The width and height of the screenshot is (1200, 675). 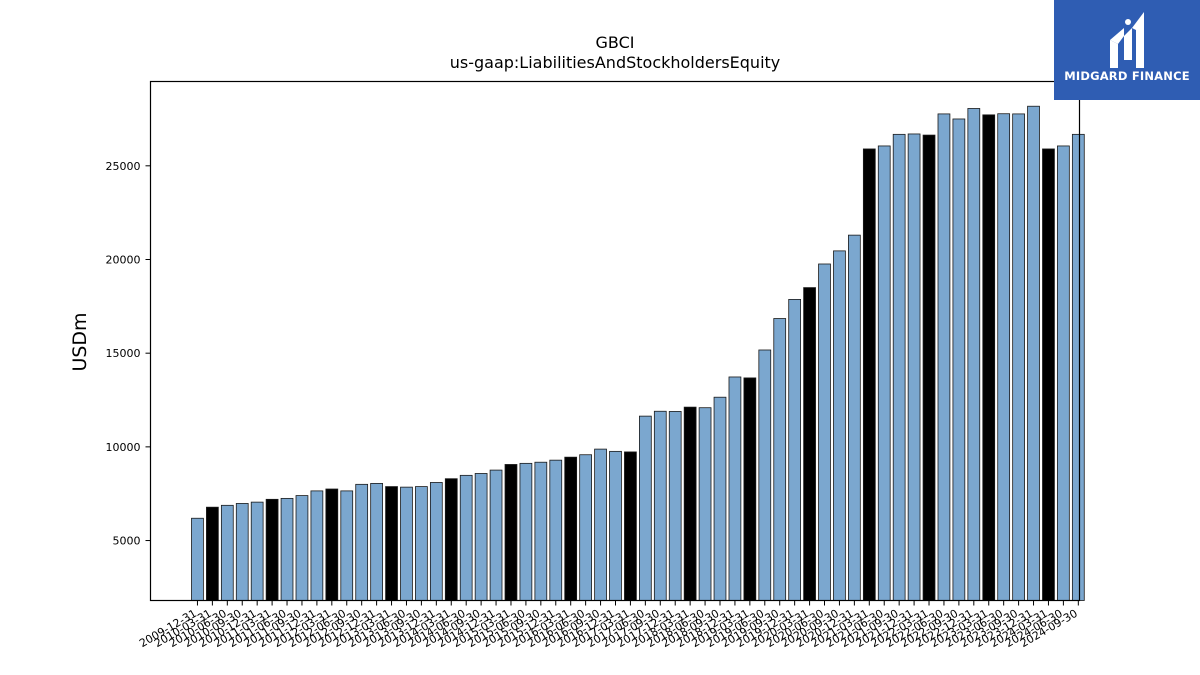 What do you see at coordinates (80, 341) in the screenshot?
I see `y-axis-label: USDm` at bounding box center [80, 341].